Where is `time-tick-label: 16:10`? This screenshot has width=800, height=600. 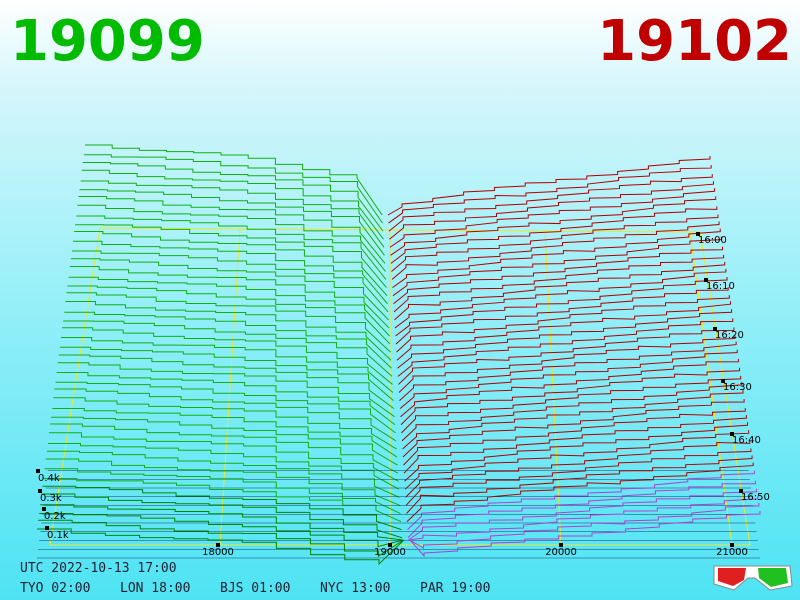 time-tick-label: 16:10 is located at coordinates (720, 286).